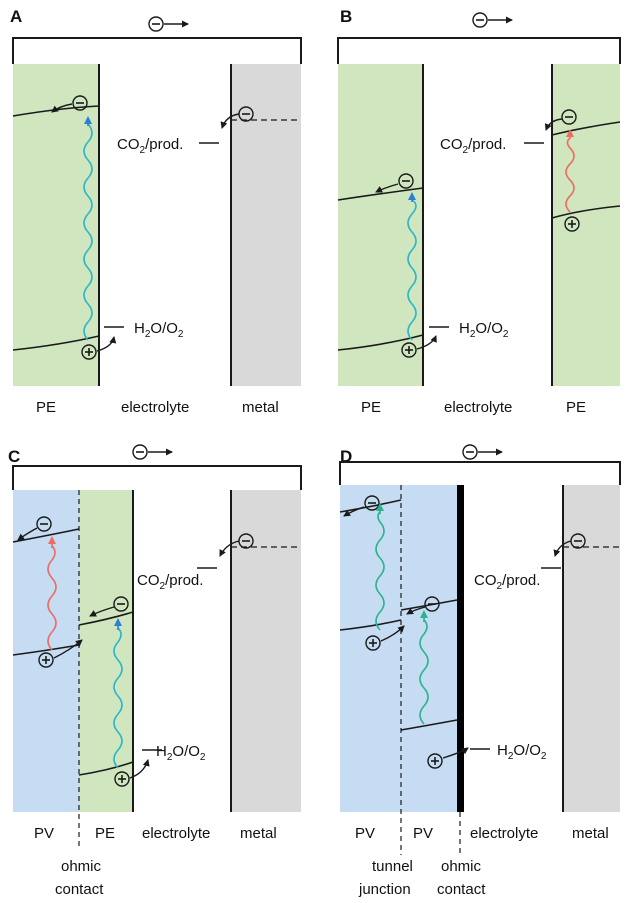 This screenshot has width=627, height=903. I want to click on region-label-pe-right: PE, so click(576, 407).